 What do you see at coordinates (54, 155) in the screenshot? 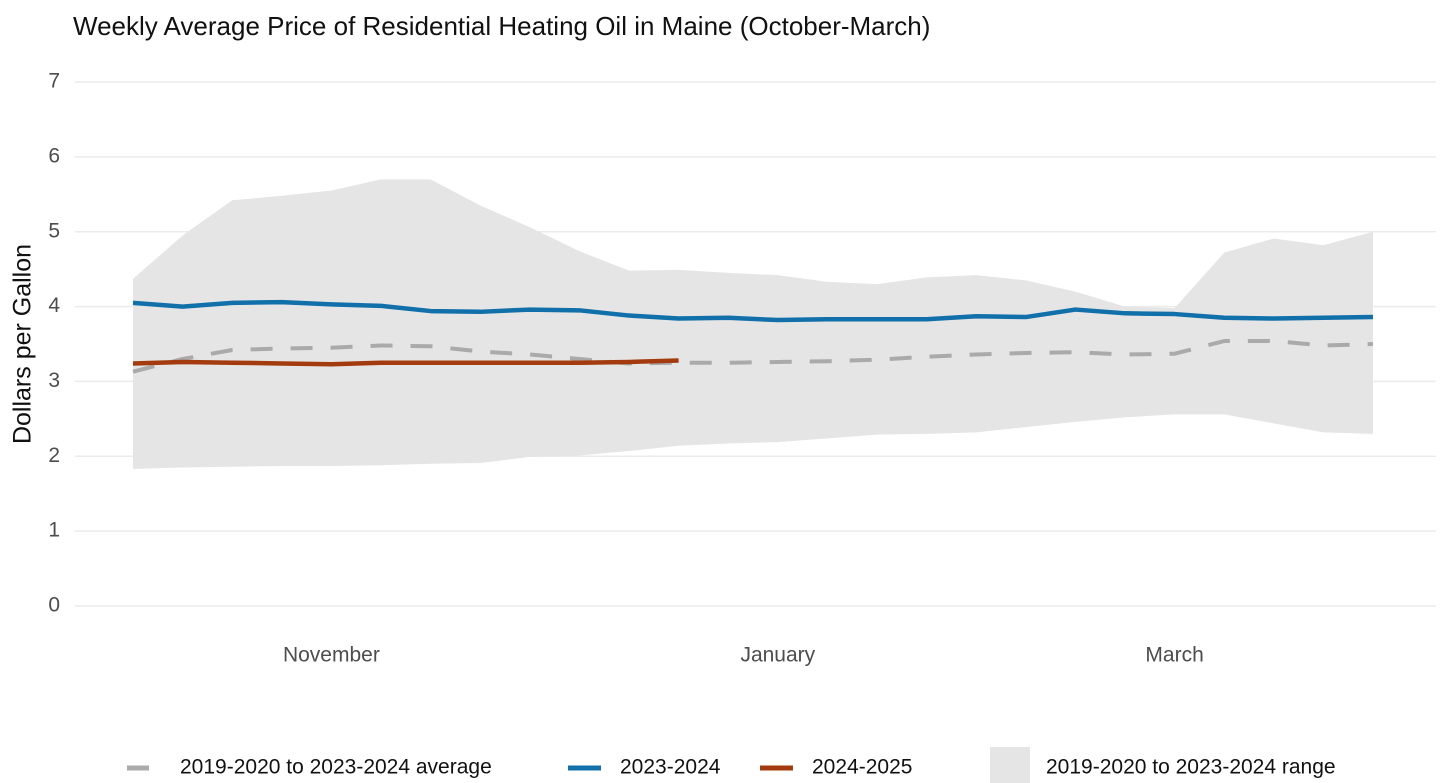
I see `y-tick-label: 6` at bounding box center [54, 155].